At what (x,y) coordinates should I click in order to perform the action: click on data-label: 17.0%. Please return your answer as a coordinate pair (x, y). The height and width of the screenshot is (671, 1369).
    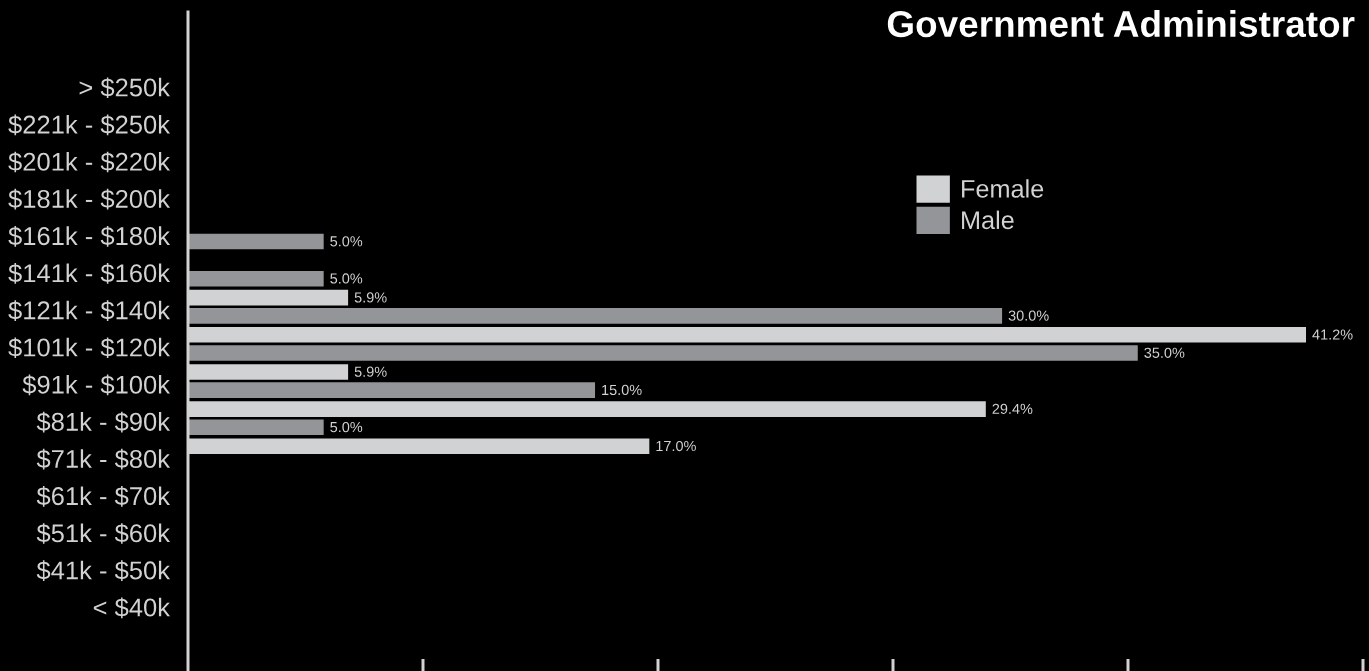
    Looking at the image, I should click on (676, 446).